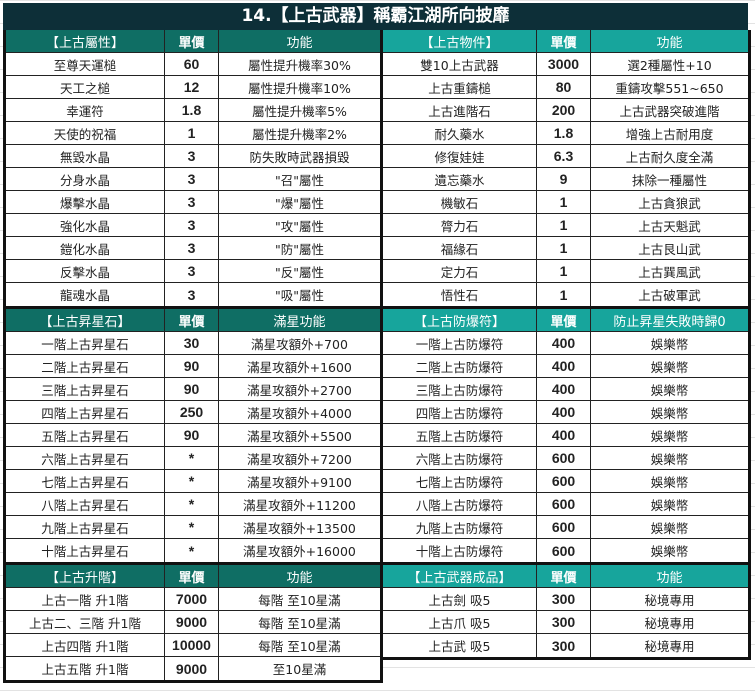 The height and width of the screenshot is (694, 755). I want to click on item-name-cell: 上古五階 升1階, so click(85, 668).